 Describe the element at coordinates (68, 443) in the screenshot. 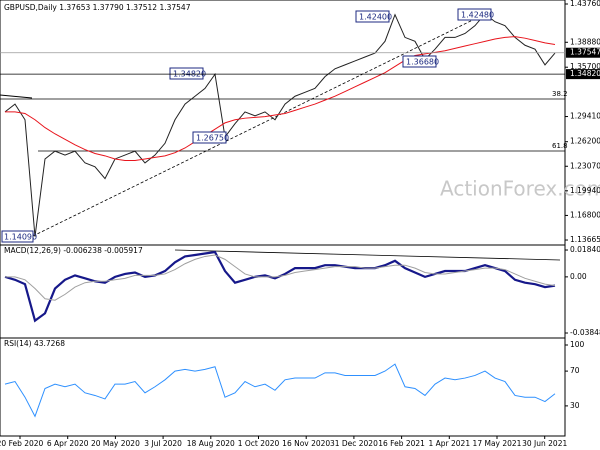

I see `x-tick-label: 6 Apr 2020` at that location.